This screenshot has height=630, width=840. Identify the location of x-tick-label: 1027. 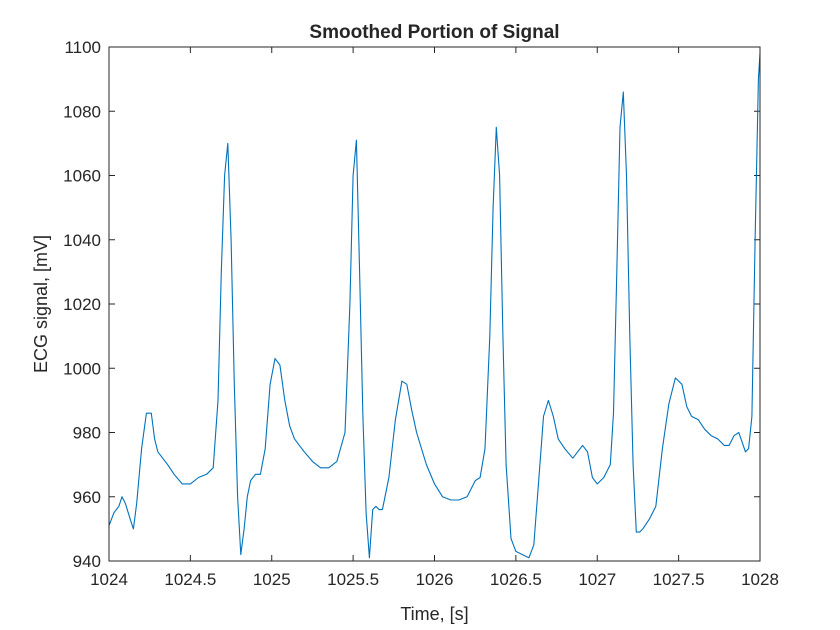
(597, 579).